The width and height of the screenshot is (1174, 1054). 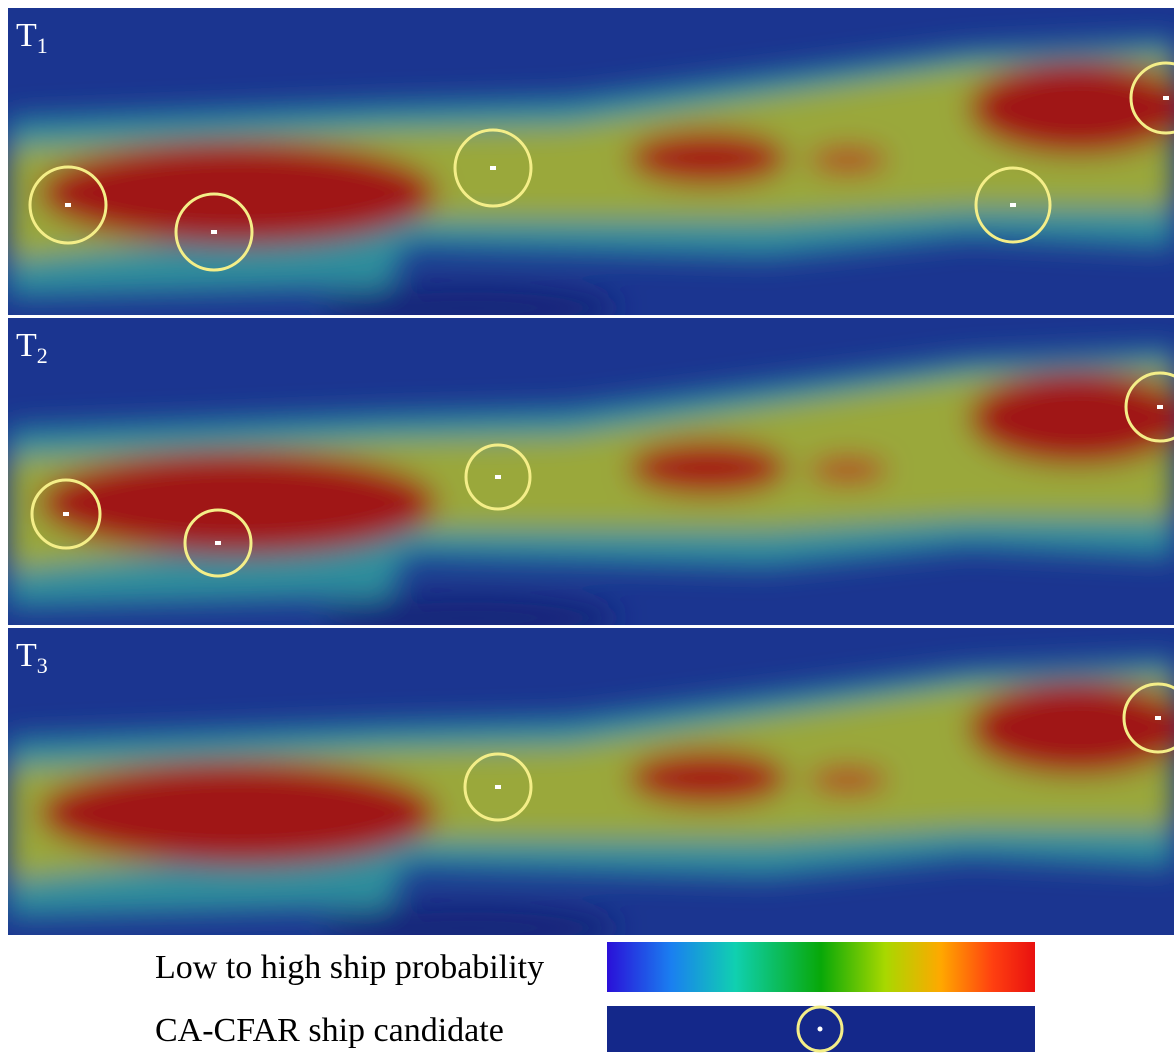 What do you see at coordinates (42, 665) in the screenshot?
I see `panel-subscript: 3` at bounding box center [42, 665].